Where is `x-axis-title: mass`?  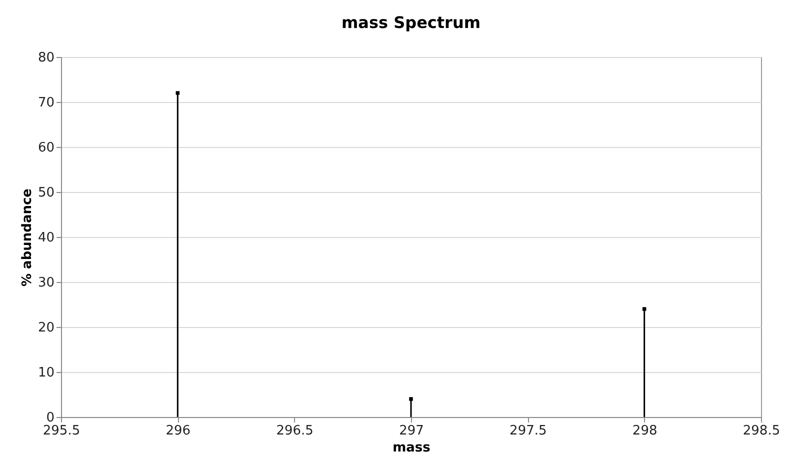
x-axis-title: mass is located at coordinates (411, 448).